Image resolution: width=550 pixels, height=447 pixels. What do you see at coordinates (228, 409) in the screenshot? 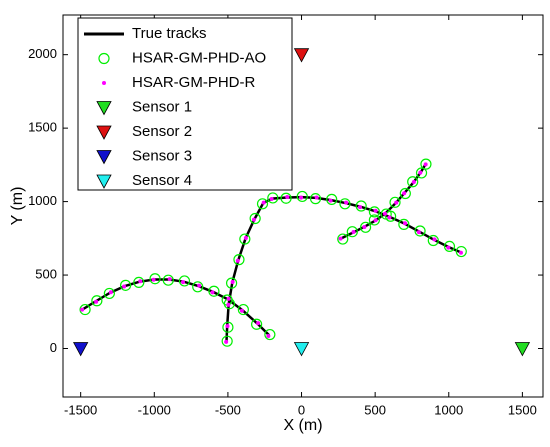
I see `x-tick-label: -500` at bounding box center [228, 409].